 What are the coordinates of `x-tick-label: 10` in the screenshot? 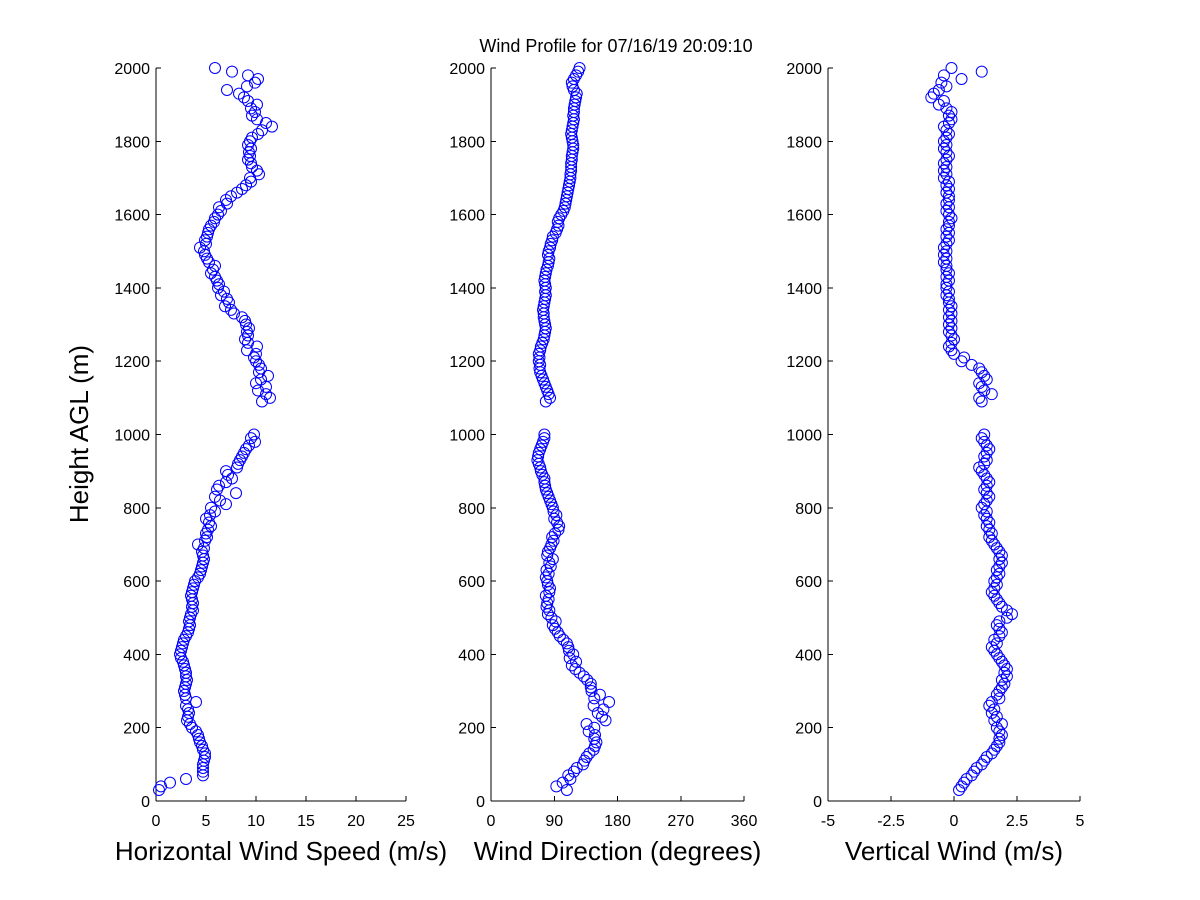 It's located at (256, 821).